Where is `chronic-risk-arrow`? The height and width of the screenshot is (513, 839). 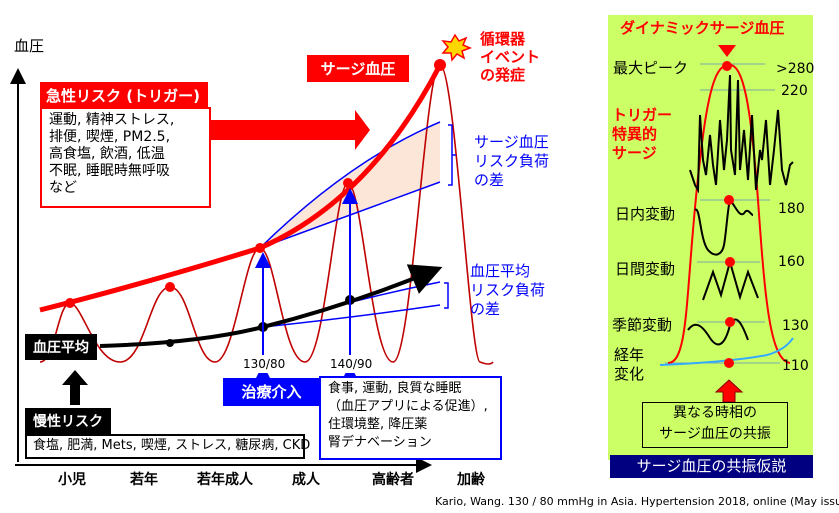
chronic-risk-arrow is located at coordinates (75, 387).